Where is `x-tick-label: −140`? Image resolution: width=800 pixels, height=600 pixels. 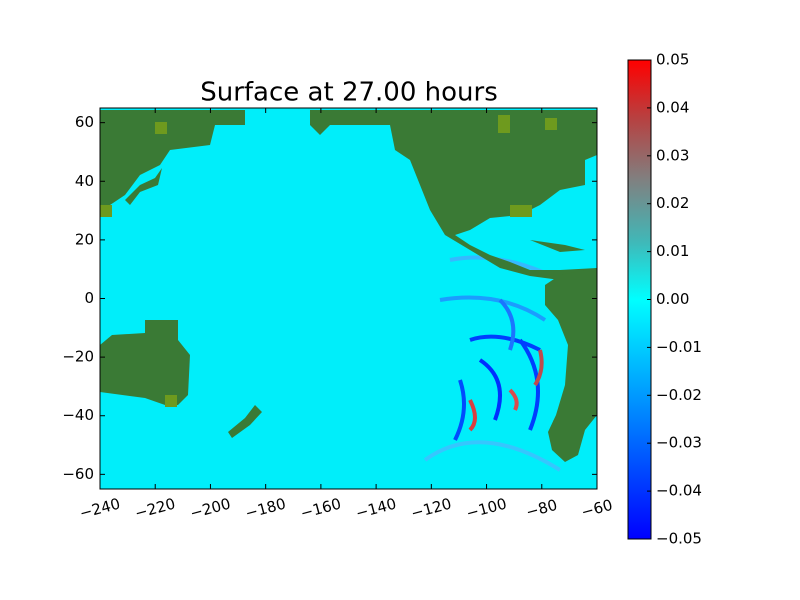 x-tick-label: −140 is located at coordinates (376, 508).